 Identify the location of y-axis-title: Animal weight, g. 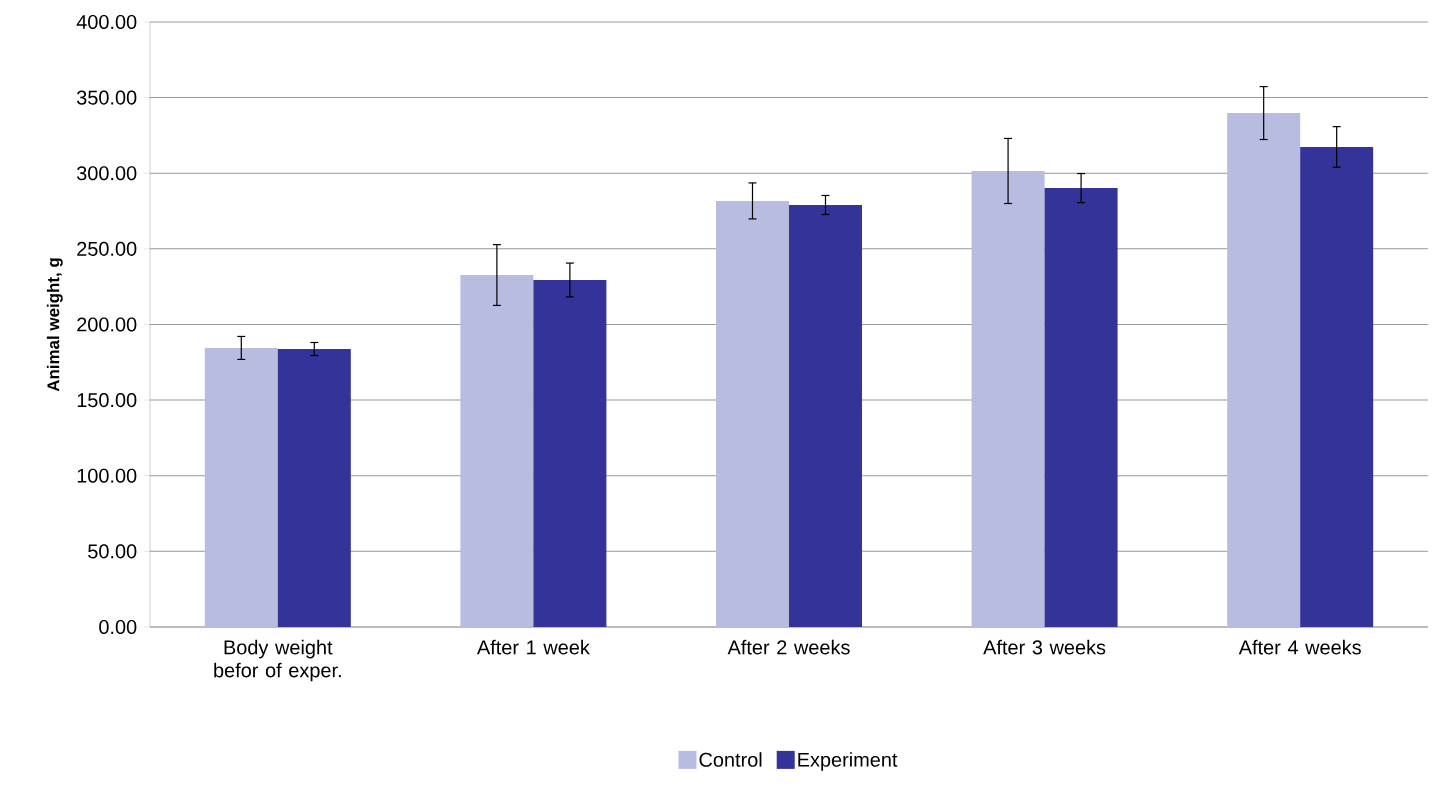
(54, 325).